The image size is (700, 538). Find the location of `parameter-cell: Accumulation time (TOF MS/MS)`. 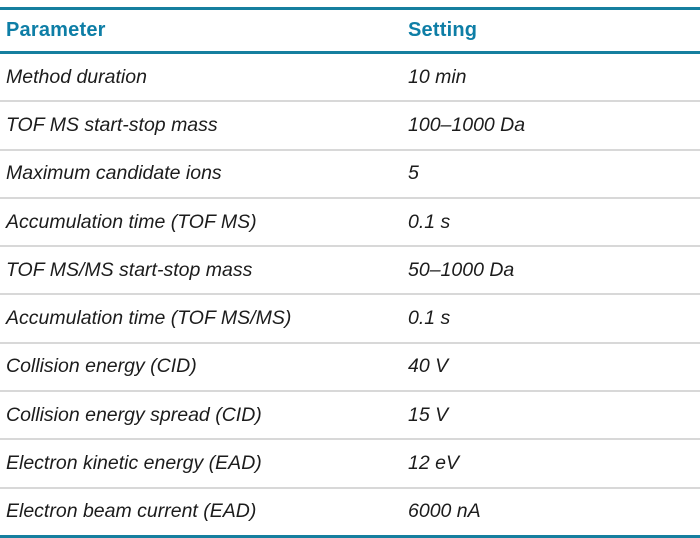

parameter-cell: Accumulation time (TOF MS/MS) is located at coordinates (149, 318).